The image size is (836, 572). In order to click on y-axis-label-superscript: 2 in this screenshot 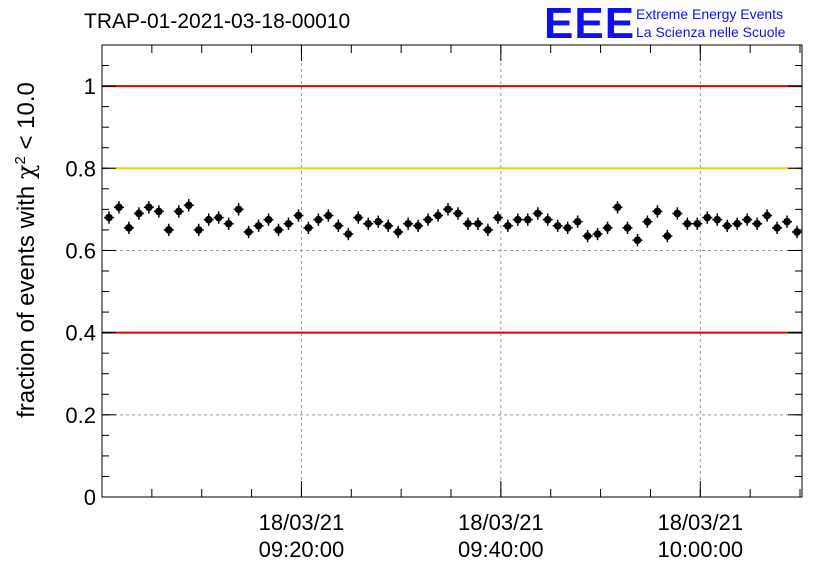, I will do `click(20, 160)`.